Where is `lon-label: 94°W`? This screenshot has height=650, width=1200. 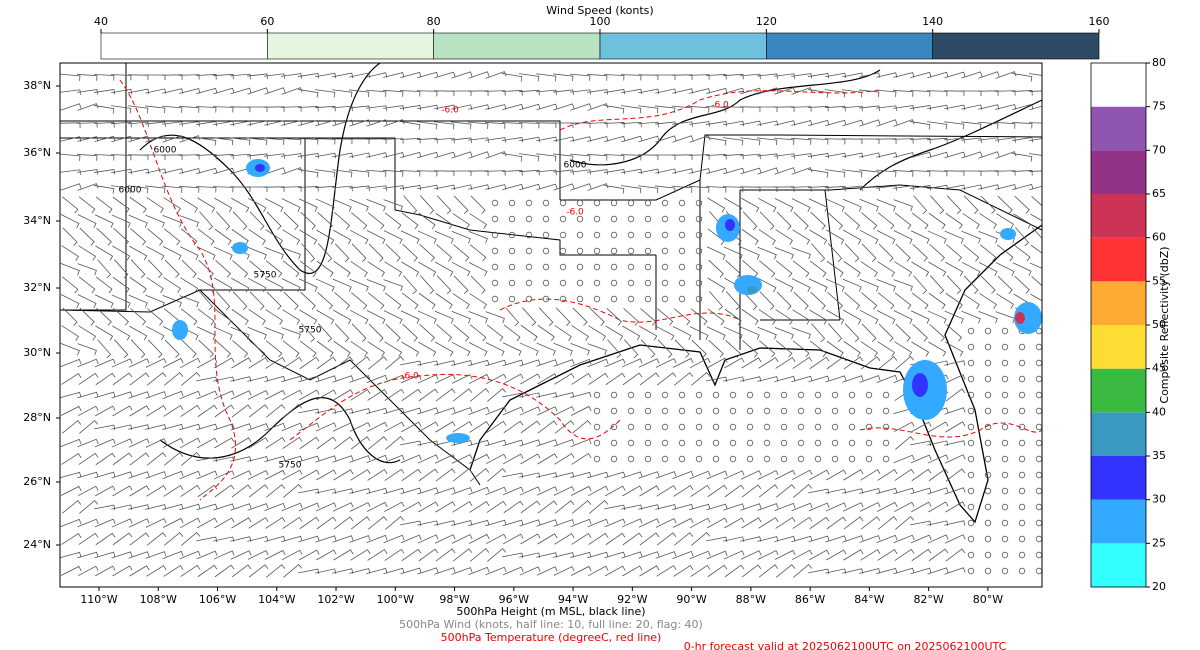
lon-label: 94°W is located at coordinates (573, 599).